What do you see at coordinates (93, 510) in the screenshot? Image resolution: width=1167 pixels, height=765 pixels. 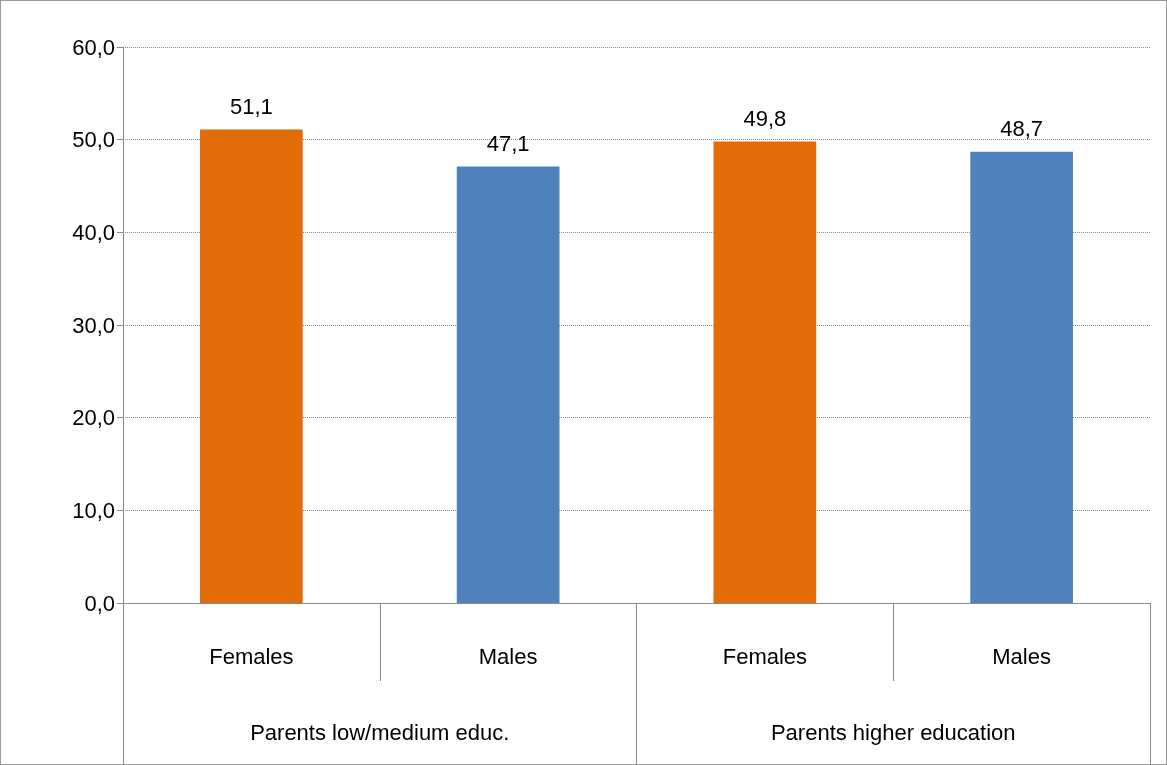 I see `y-tick-label: 10,0` at bounding box center [93, 510].